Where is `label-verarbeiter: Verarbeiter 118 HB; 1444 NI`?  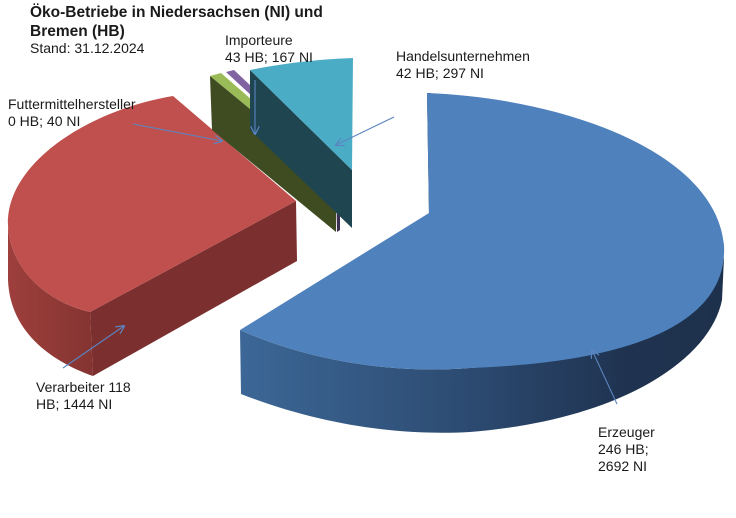 label-verarbeiter: Verarbeiter 118 HB; 1444 NI is located at coordinates (83, 395).